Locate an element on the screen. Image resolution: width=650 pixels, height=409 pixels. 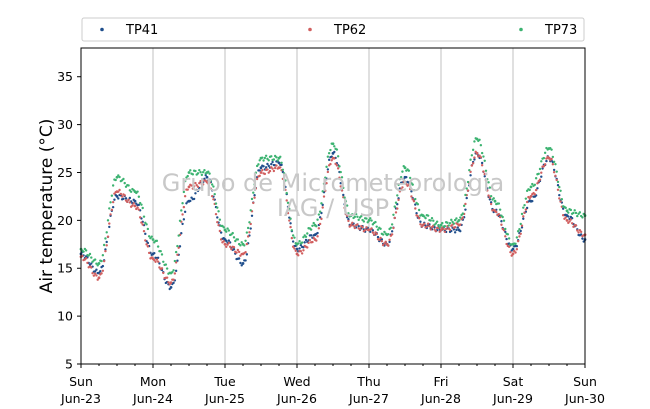
legend-marker-tp73 is located at coordinates (521, 29).